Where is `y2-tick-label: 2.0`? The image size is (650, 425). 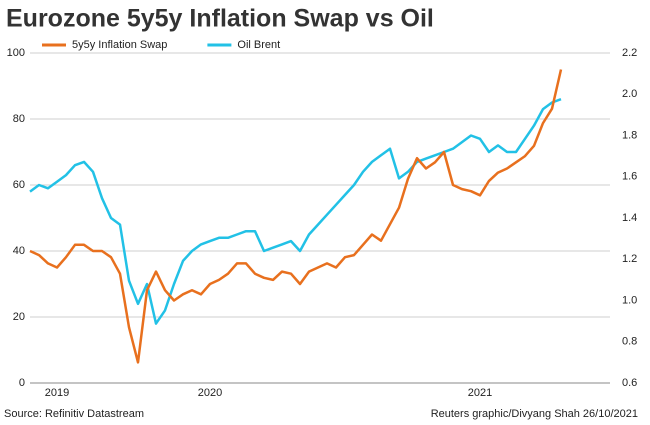
y2-tick-label: 2.0 is located at coordinates (629, 94).